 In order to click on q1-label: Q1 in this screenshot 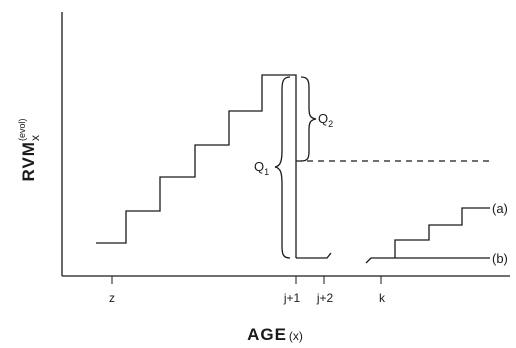, I will do `click(261, 168)`.